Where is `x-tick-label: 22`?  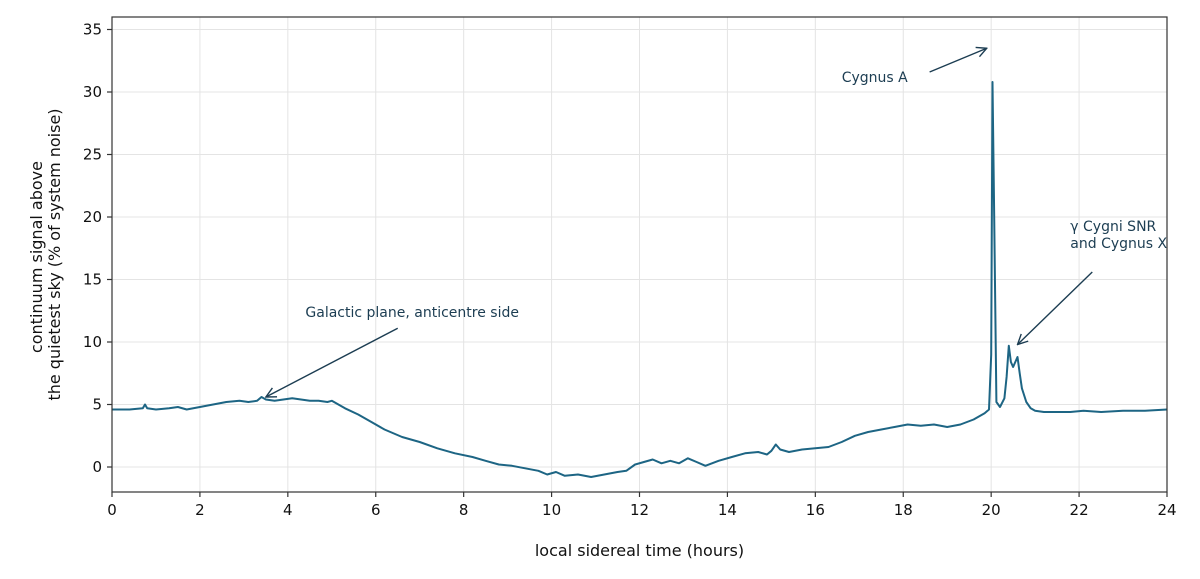
x-tick-label: 22 is located at coordinates (1079, 510).